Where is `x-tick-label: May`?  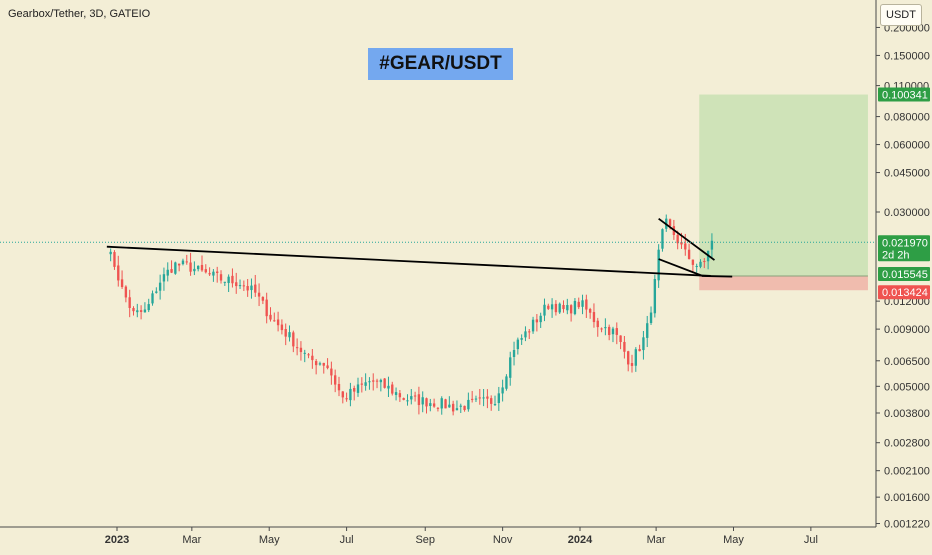 x-tick-label: May is located at coordinates (269, 540).